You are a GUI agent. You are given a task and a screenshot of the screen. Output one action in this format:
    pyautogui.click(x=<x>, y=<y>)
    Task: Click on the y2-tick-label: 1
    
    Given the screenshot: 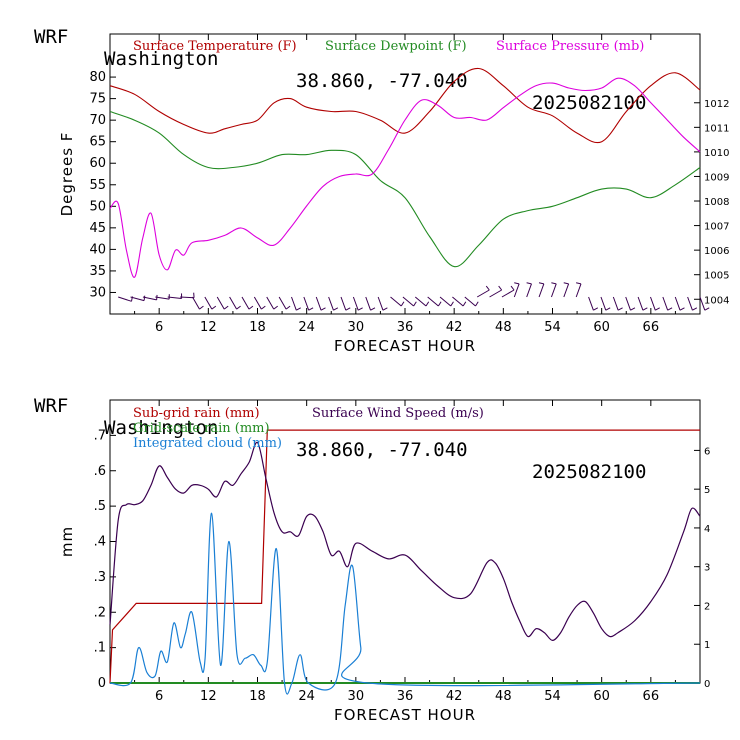 What is the action you would take?
    pyautogui.click(x=707, y=645)
    